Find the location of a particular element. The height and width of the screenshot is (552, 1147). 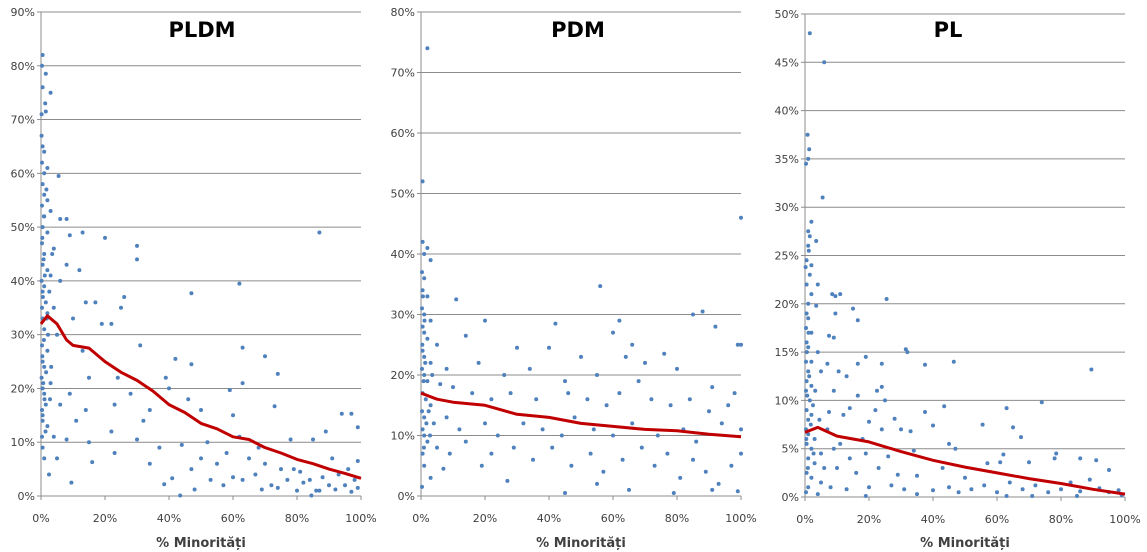

y-tick-label: 60% is located at coordinates (403, 133).